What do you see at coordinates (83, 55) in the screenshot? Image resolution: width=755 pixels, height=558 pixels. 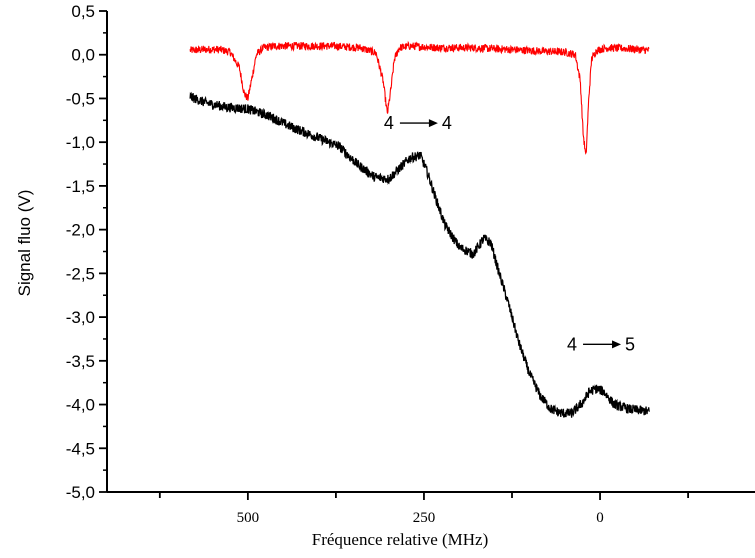 I see `y-tick-label: 0,0` at bounding box center [83, 55].